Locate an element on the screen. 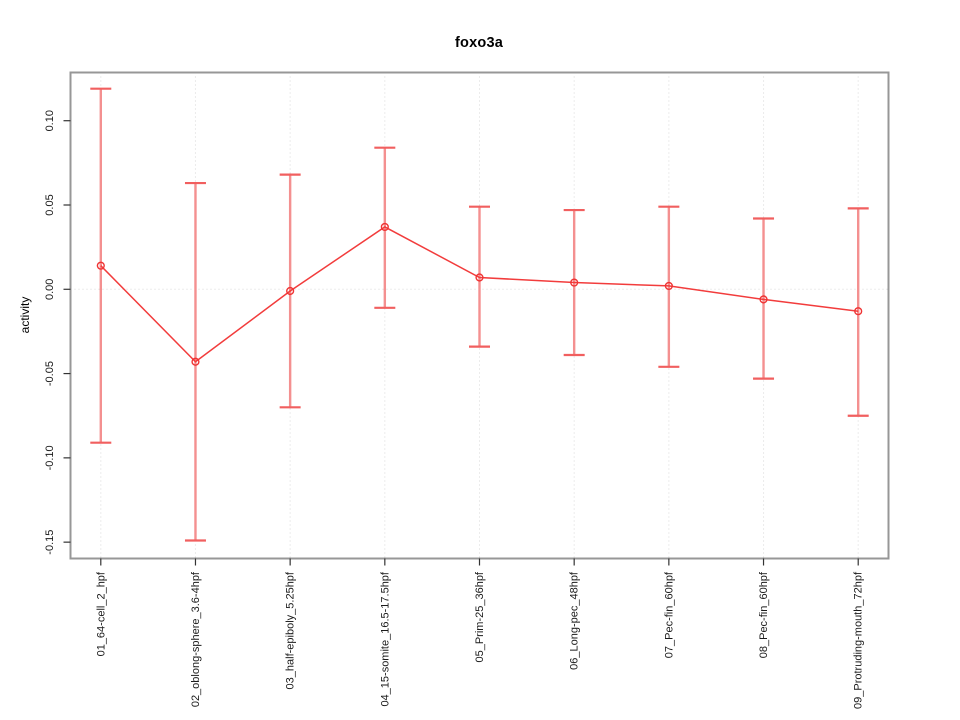 The height and width of the screenshot is (720, 960). y-tick-label: 0.00 is located at coordinates (50, 289).